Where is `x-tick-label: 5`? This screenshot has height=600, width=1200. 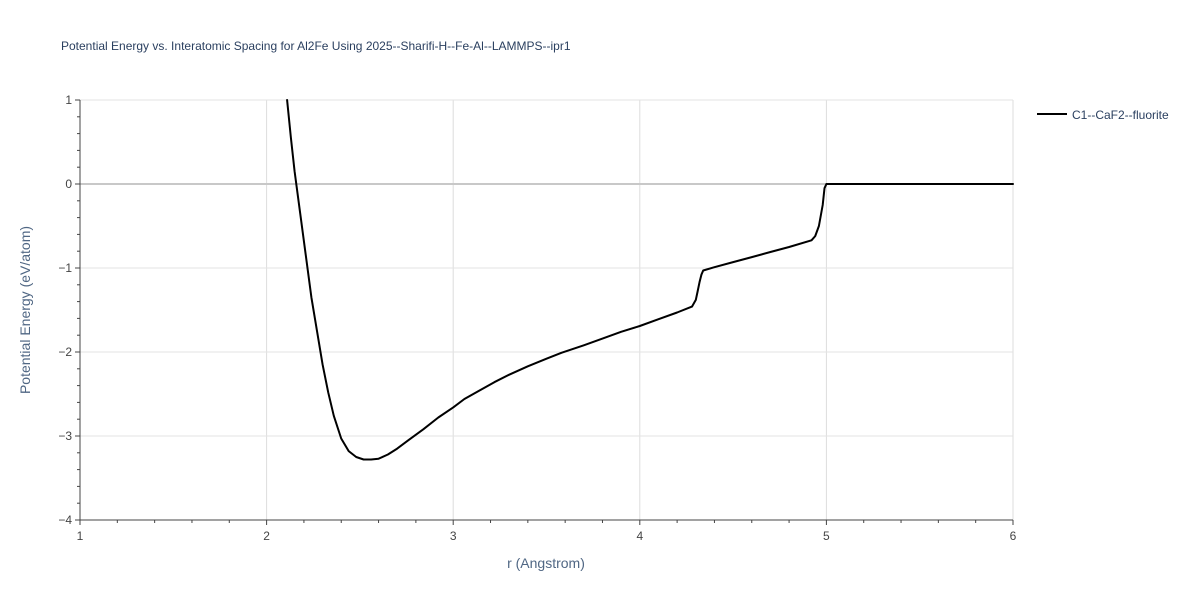
x-tick-label: 5 is located at coordinates (826, 536).